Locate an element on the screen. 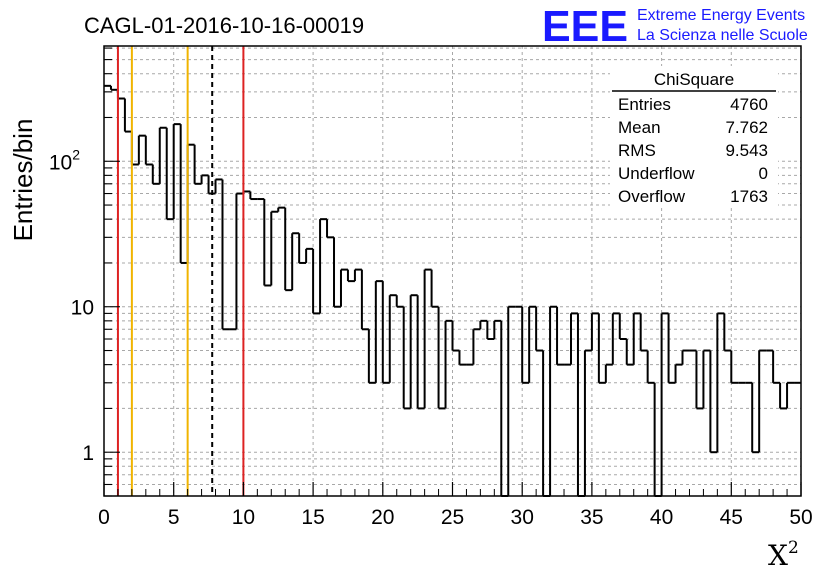 Image resolution: width=836 pixels, height=572 pixels. stats-label-mean: Mean is located at coordinates (639, 127).